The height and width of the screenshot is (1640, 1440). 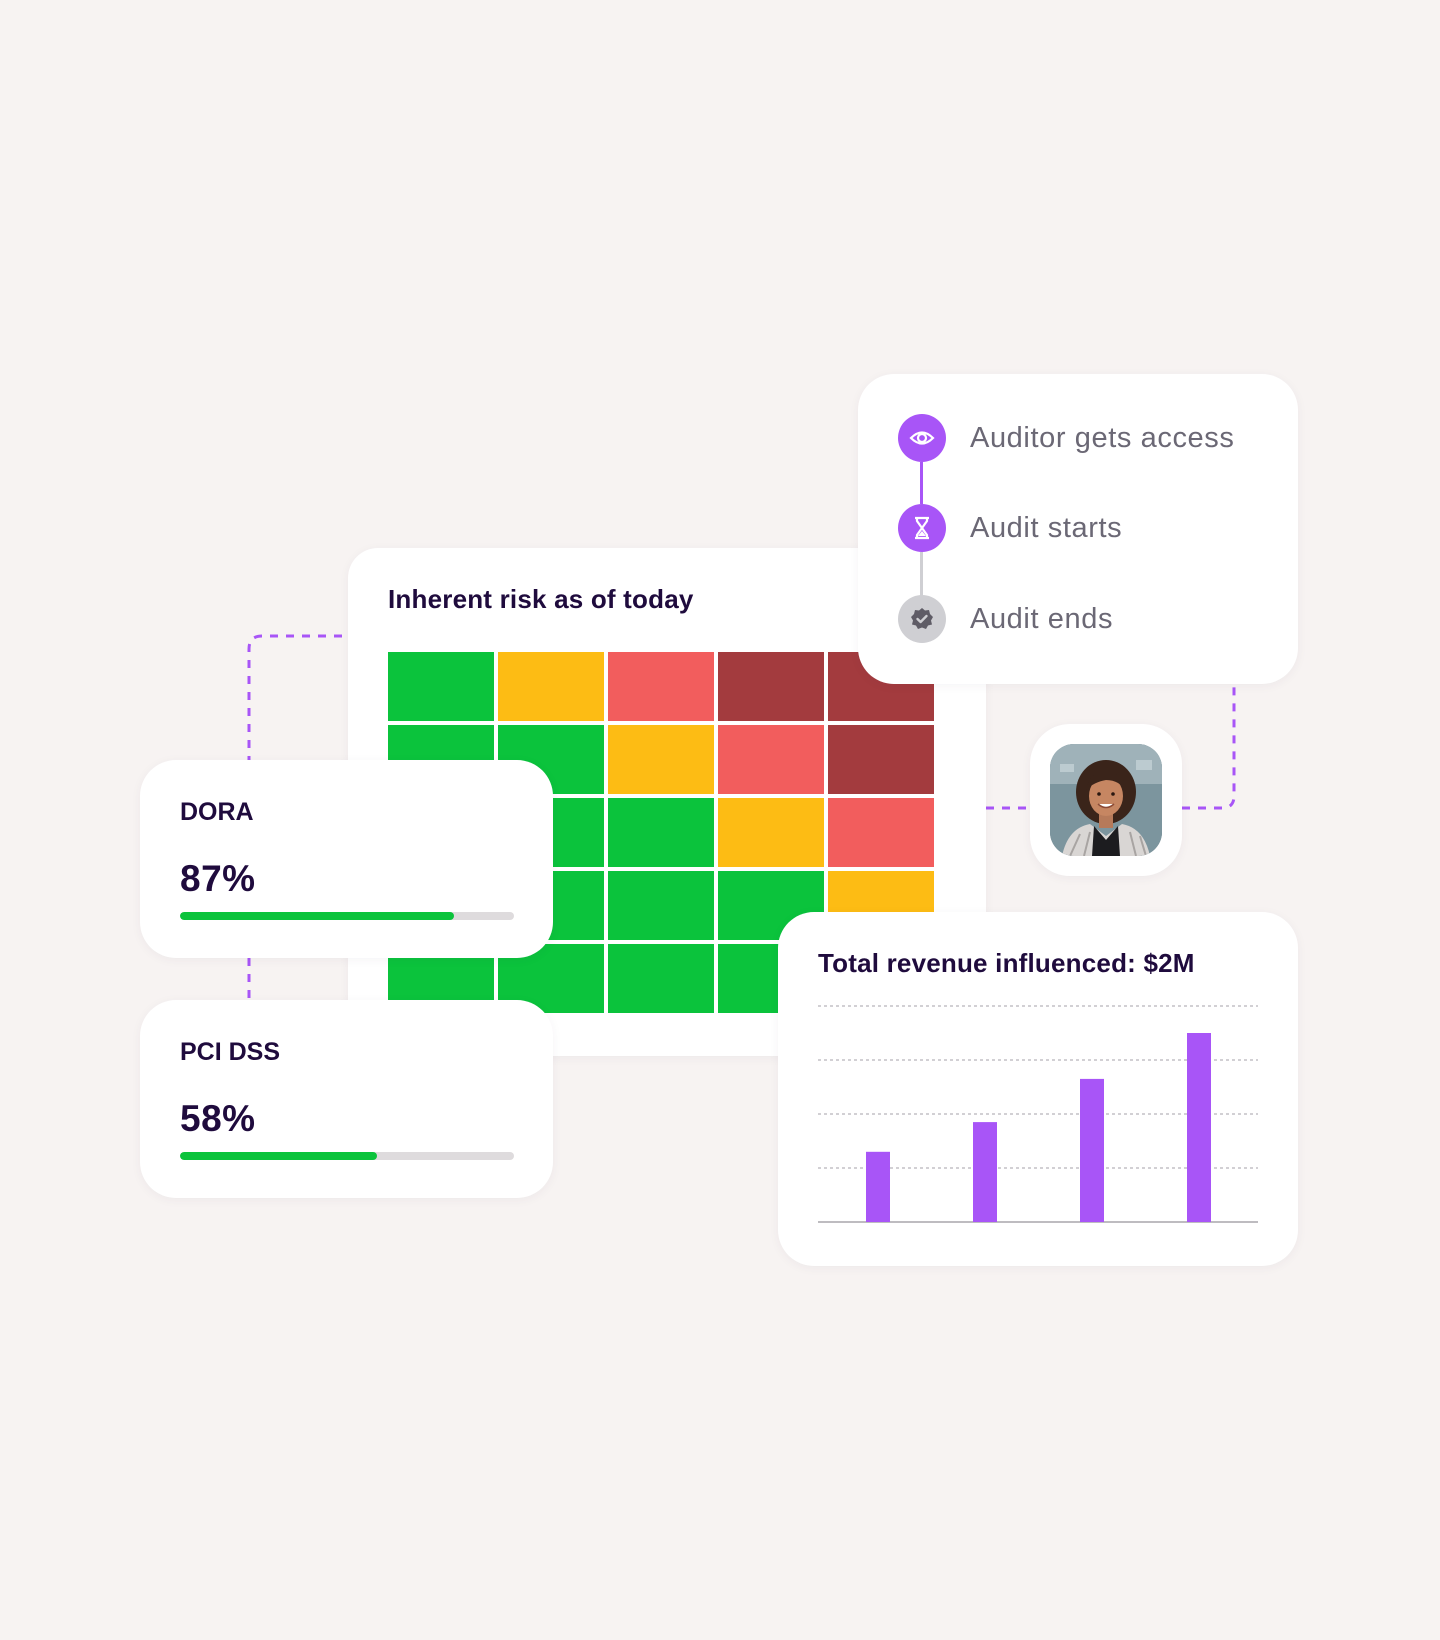 What do you see at coordinates (217, 812) in the screenshot?
I see `framework-name: DORA` at bounding box center [217, 812].